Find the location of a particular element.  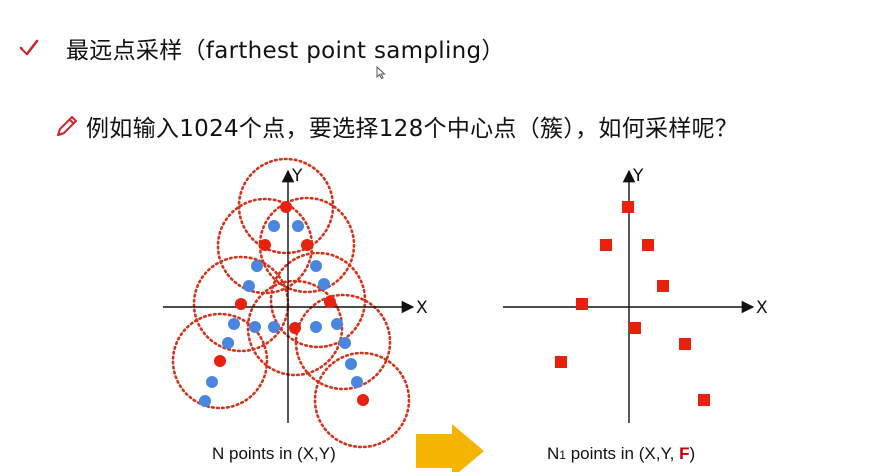

caption-subscript: 1 is located at coordinates (562, 455).